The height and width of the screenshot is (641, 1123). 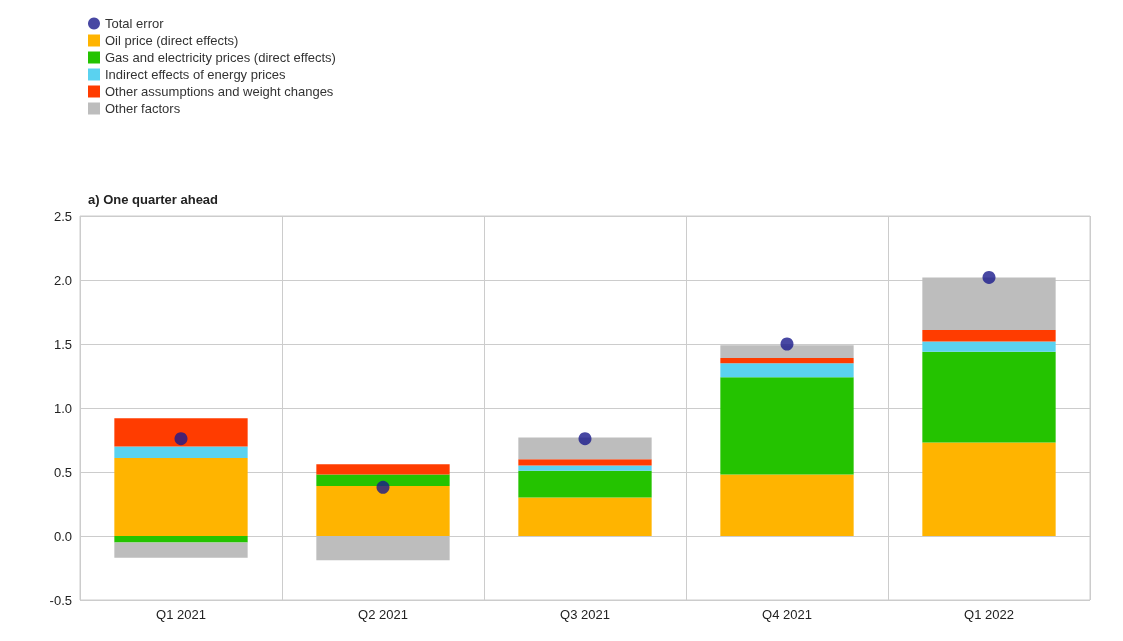 I want to click on legend-label: Other factors, so click(x=143, y=108).